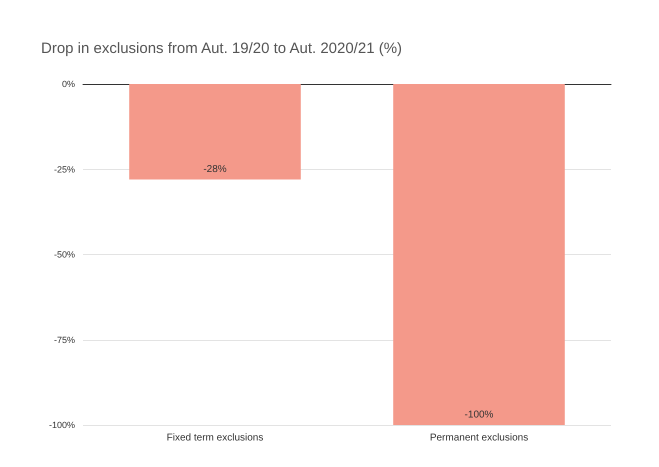  Describe the element at coordinates (61, 425) in the screenshot. I see `y-tick-label: -100%` at that location.